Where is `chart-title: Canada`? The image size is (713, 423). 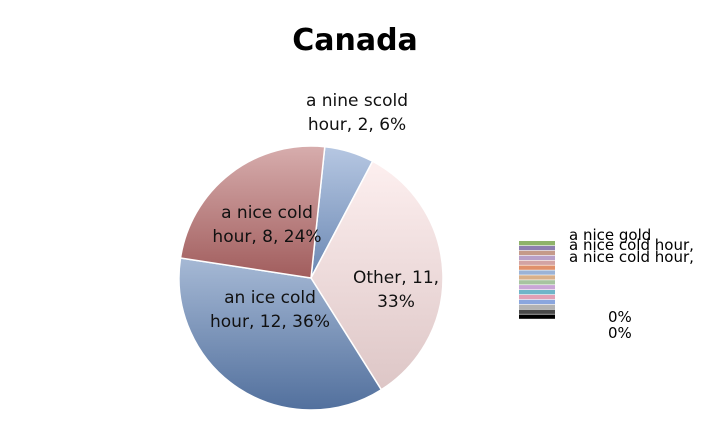
chart-title: Canada is located at coordinates (355, 40).